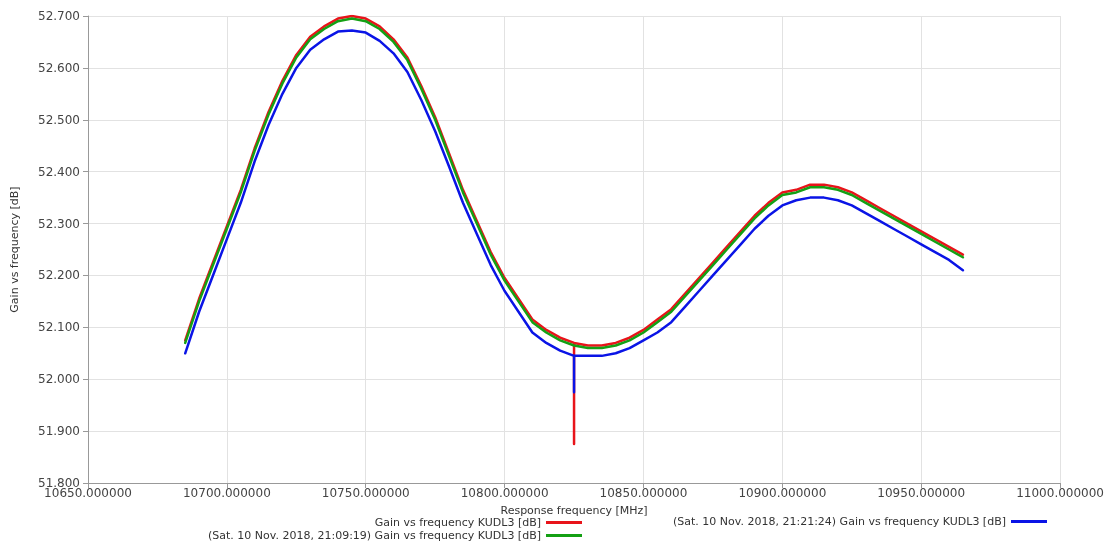 The height and width of the screenshot is (548, 1107). I want to click on legend-label: (Sat. 10 Nov. 2018, 21:09:19) Gain vs frequency KUDL3 [dB], so click(374, 535).